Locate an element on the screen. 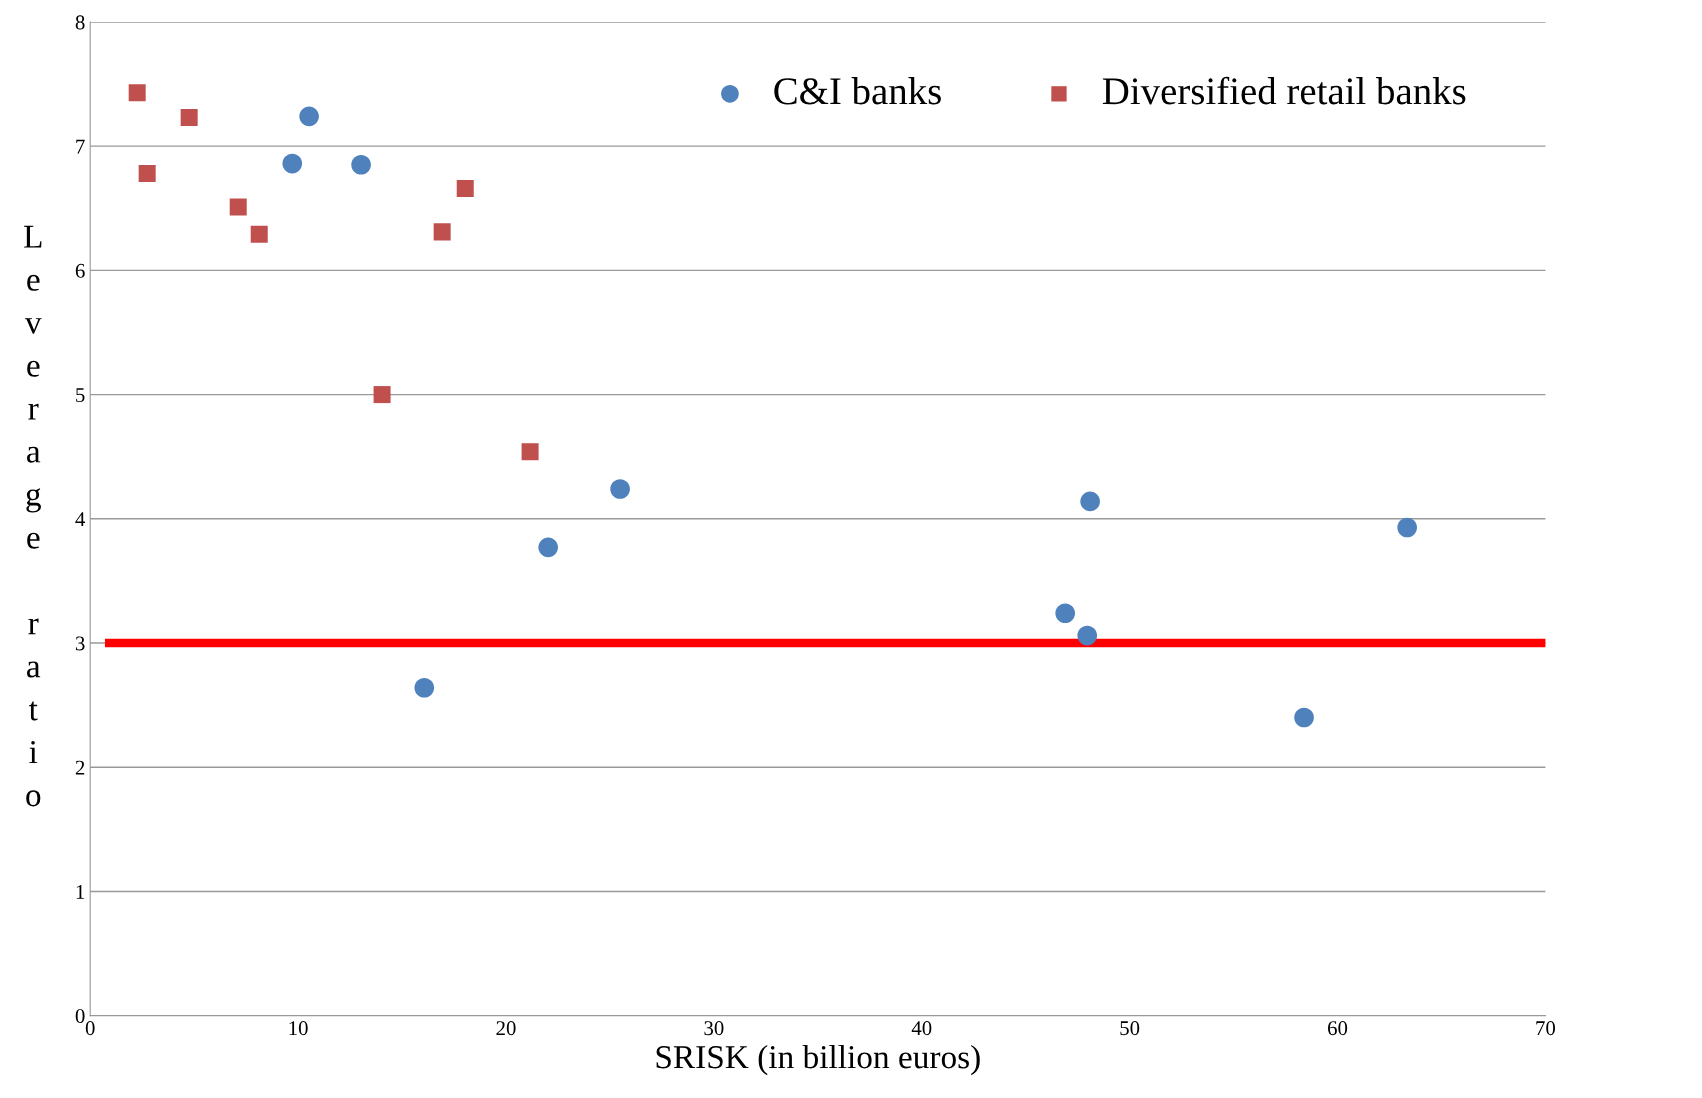 This screenshot has width=1702, height=1098. legend-label: Diversified retail banks is located at coordinates (1284, 90).